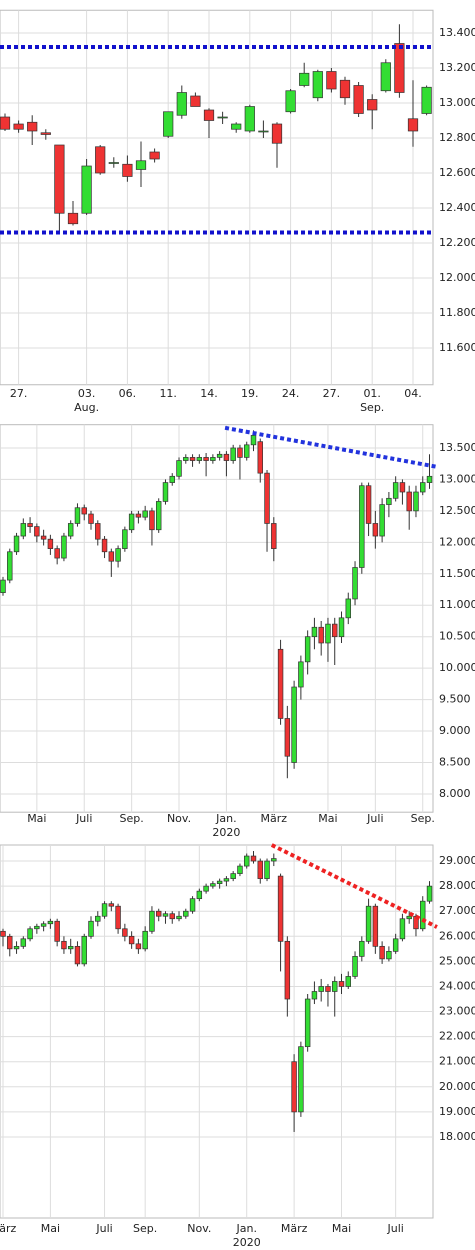 The height and width of the screenshot is (1250, 475). What do you see at coordinates (199, 1228) in the screenshot?
I see `x-tick-label: Nov.` at bounding box center [199, 1228].